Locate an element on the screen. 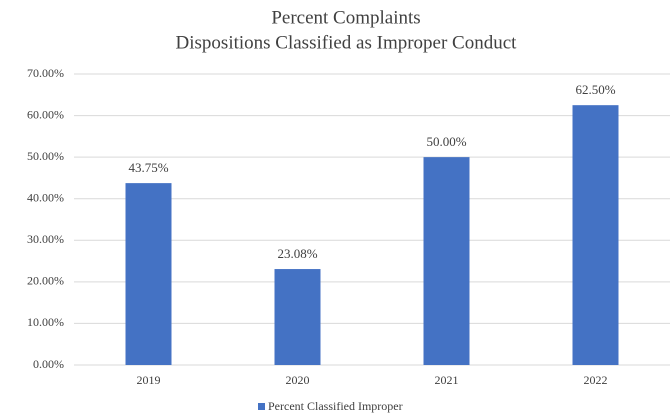 This screenshot has height=417, width=672. data-label: 43.75% is located at coordinates (148, 167).